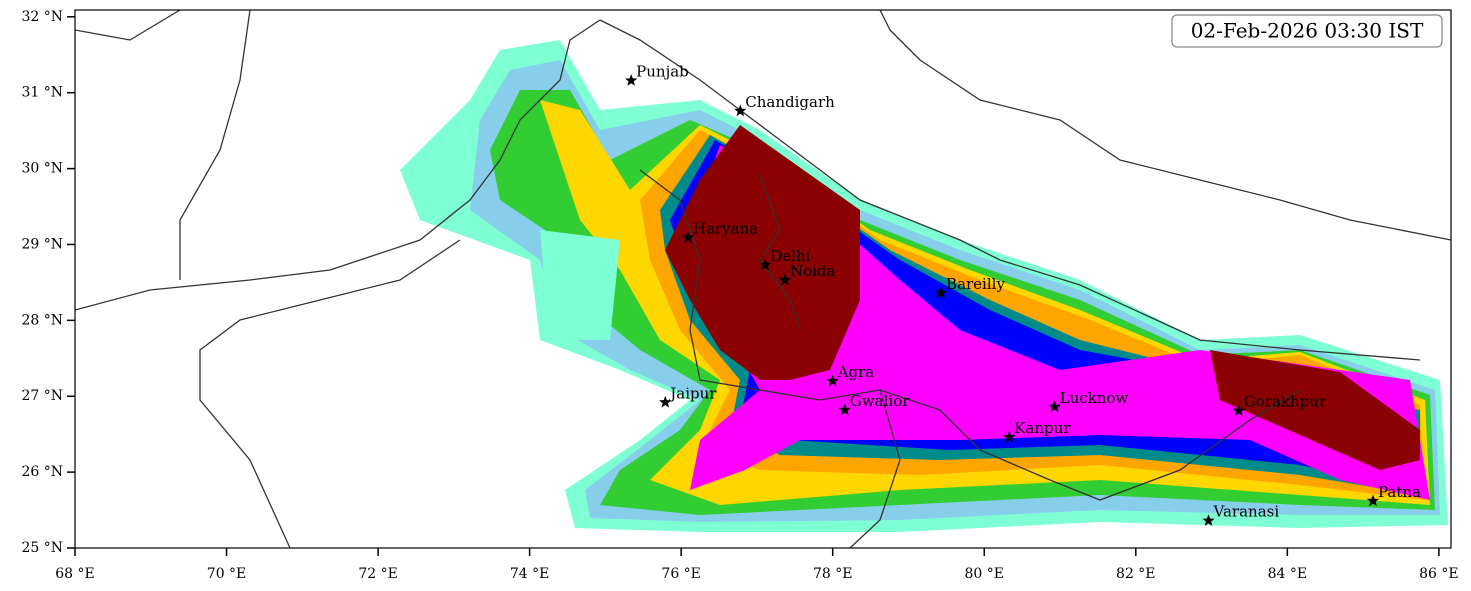 This screenshot has width=1471, height=591. What do you see at coordinates (1438, 574) in the screenshot?
I see `x-tick-label: 86 °E` at bounding box center [1438, 574].